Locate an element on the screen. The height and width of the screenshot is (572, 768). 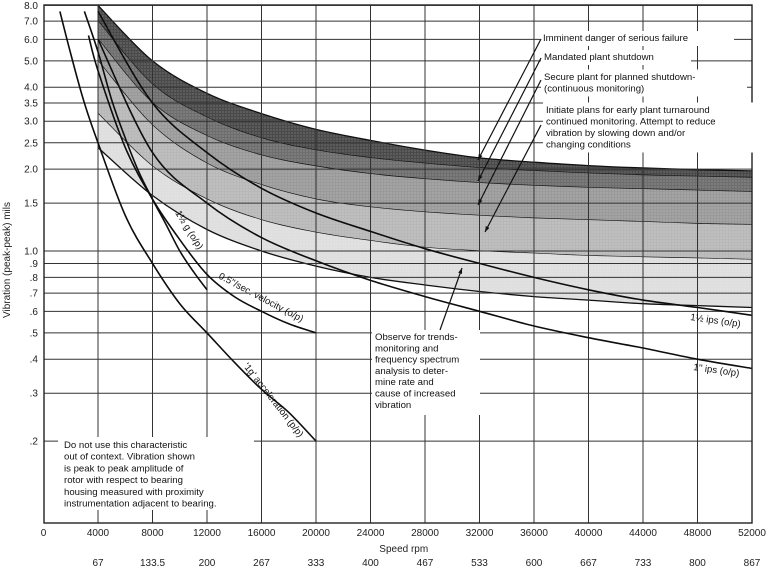
annotation-initiate-bg is located at coordinates (648, 127).